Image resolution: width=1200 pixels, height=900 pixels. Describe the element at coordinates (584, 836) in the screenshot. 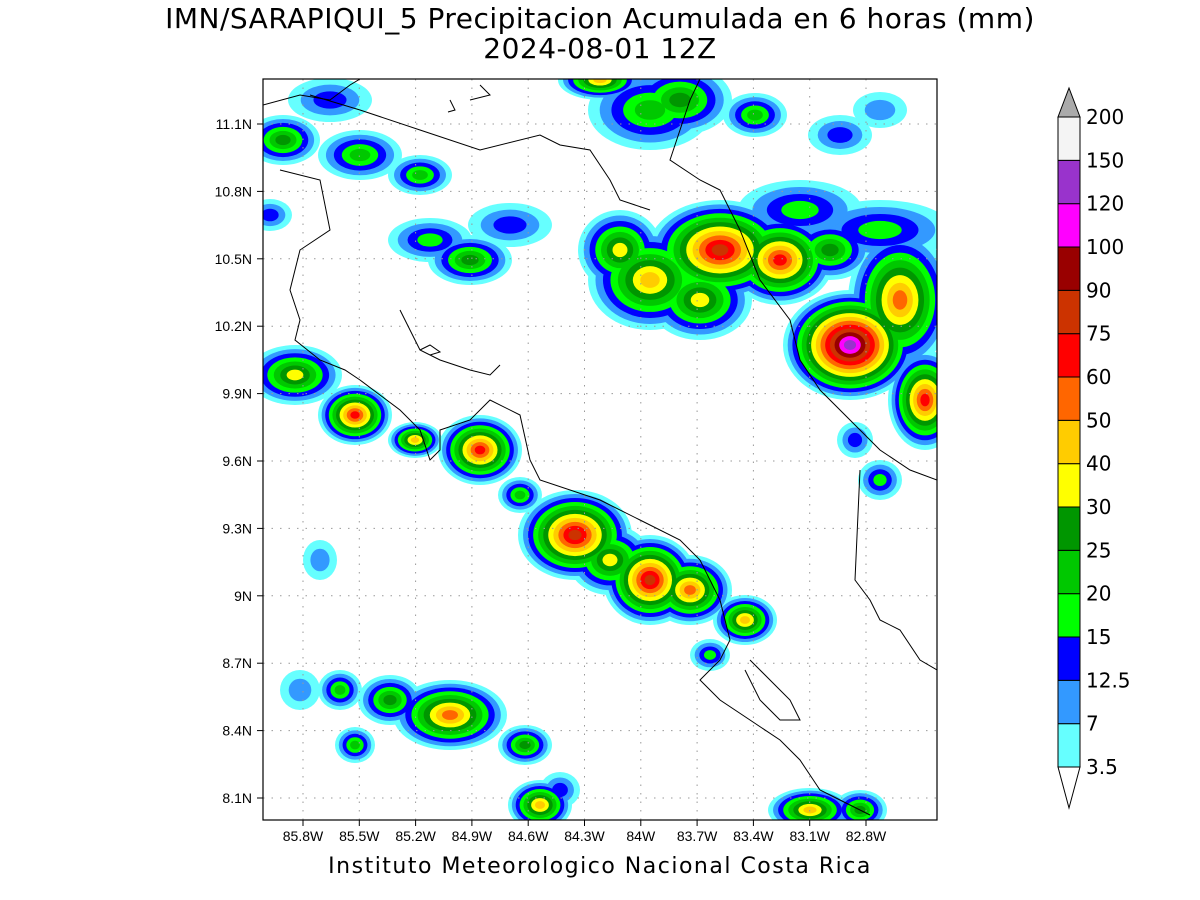

I see `lon-tick-label: 84.3W` at that location.